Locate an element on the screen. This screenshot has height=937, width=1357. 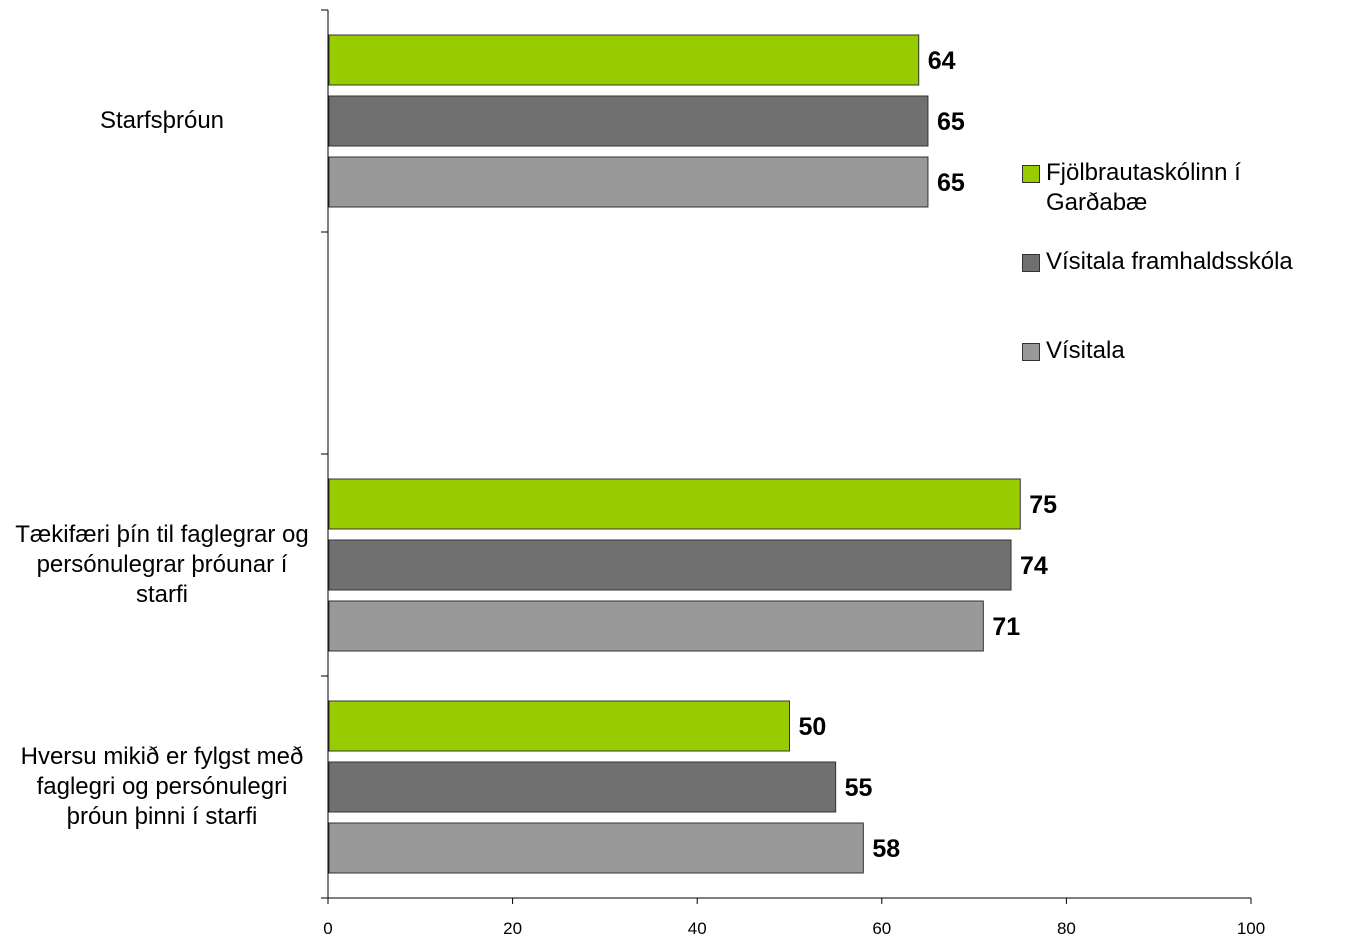
x-tick-label: 100 is located at coordinates (1251, 928).